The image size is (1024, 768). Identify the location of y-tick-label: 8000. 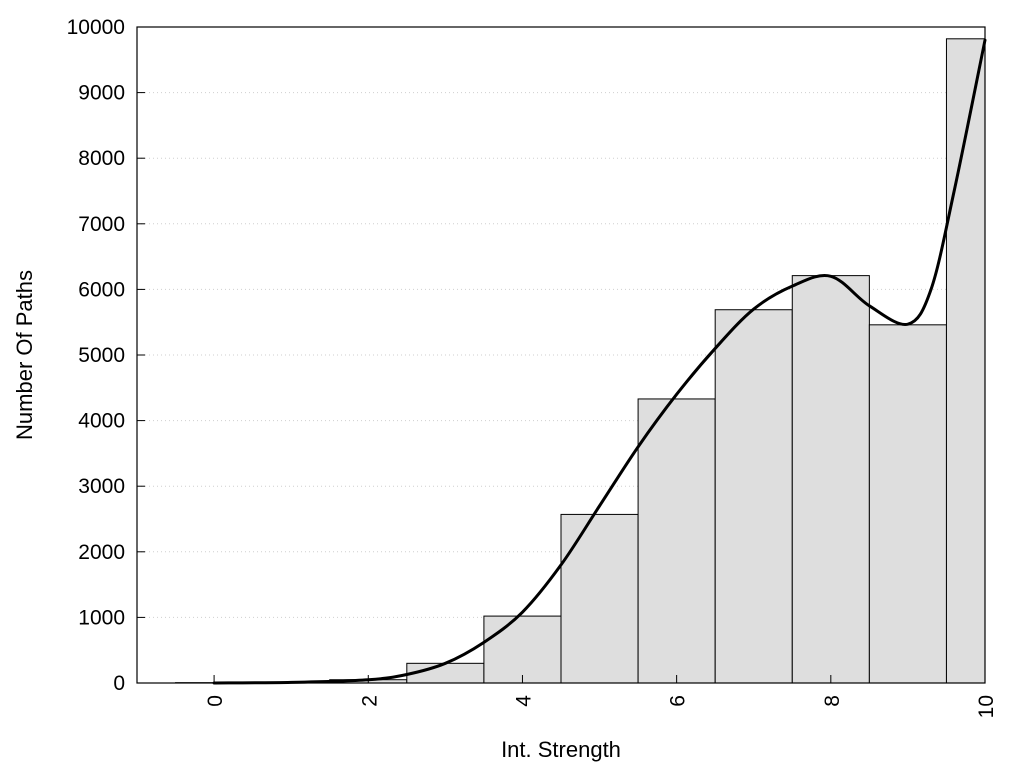
(101, 158).